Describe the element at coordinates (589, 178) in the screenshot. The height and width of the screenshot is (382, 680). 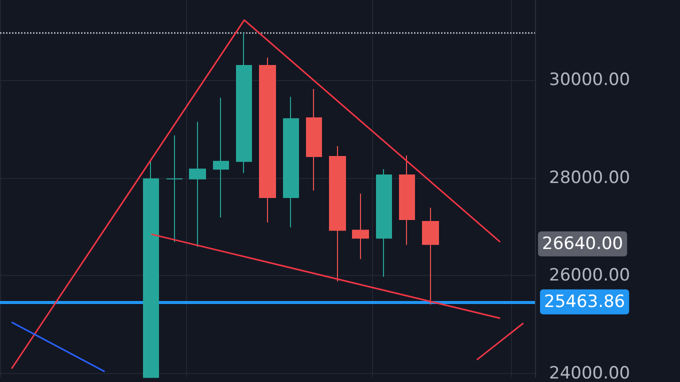
I see `y-tick-label: 28000.00` at that location.